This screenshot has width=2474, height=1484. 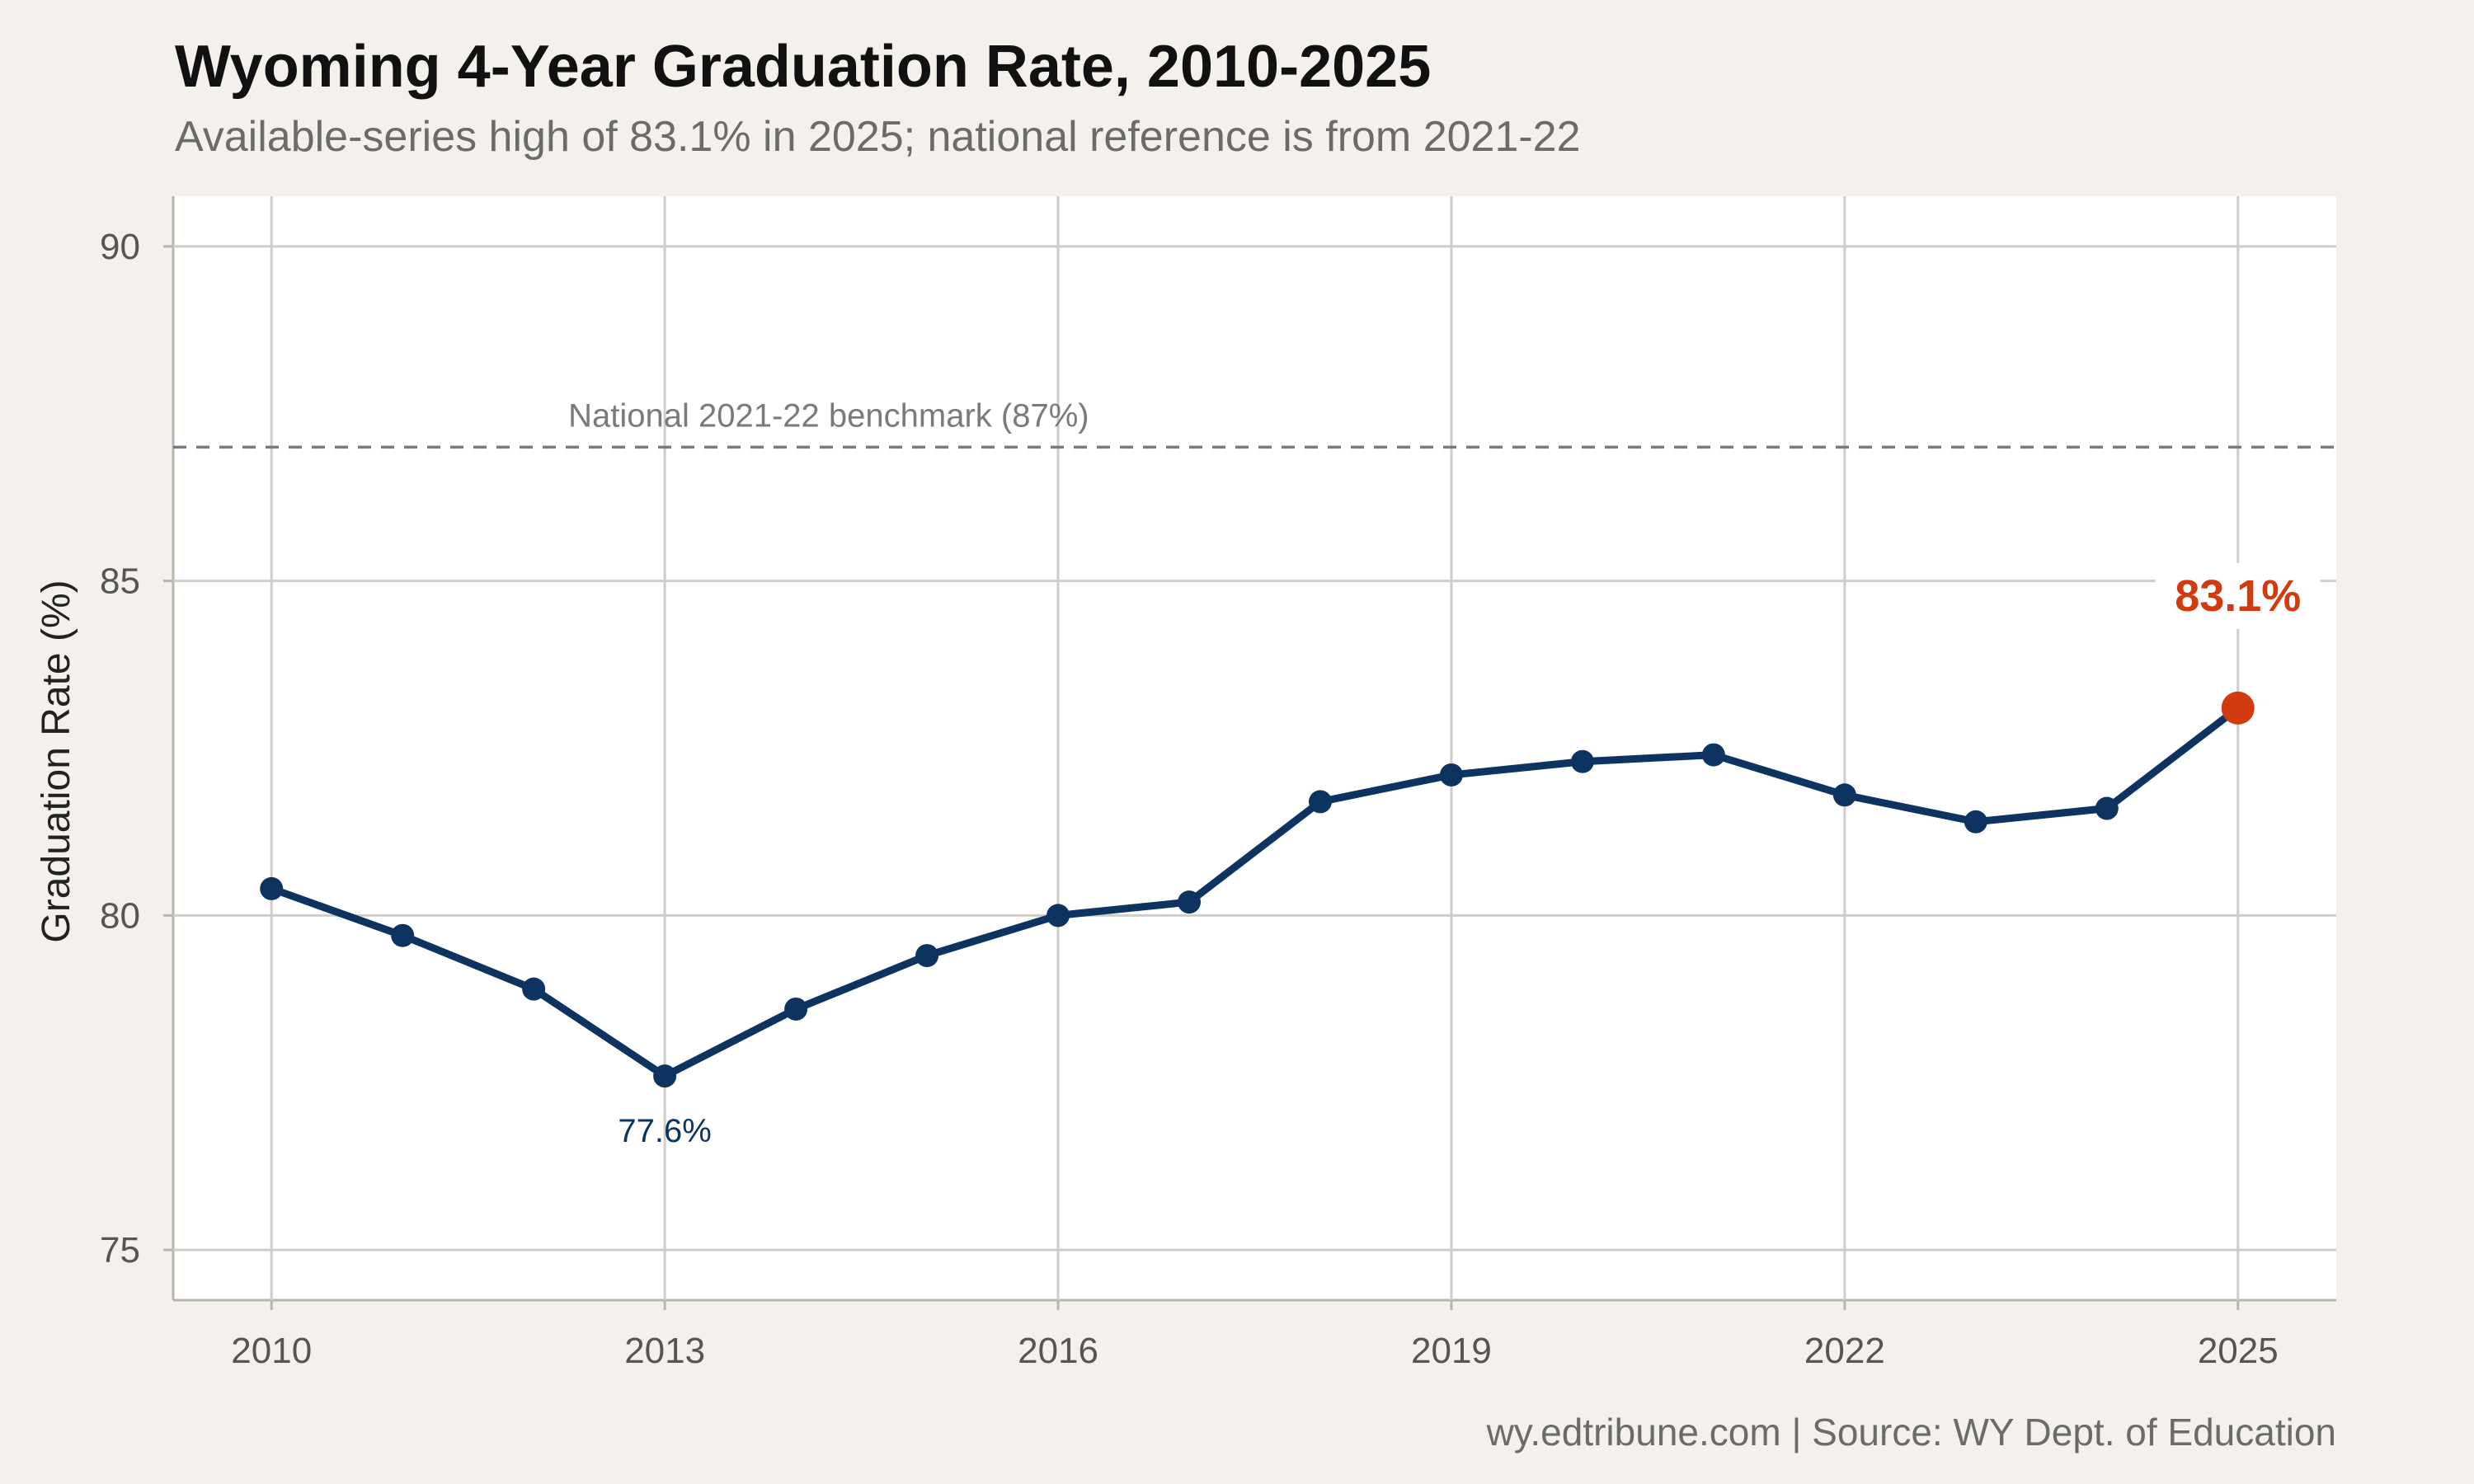 What do you see at coordinates (664, 1351) in the screenshot?
I see `x-tick-label: 2013` at bounding box center [664, 1351].